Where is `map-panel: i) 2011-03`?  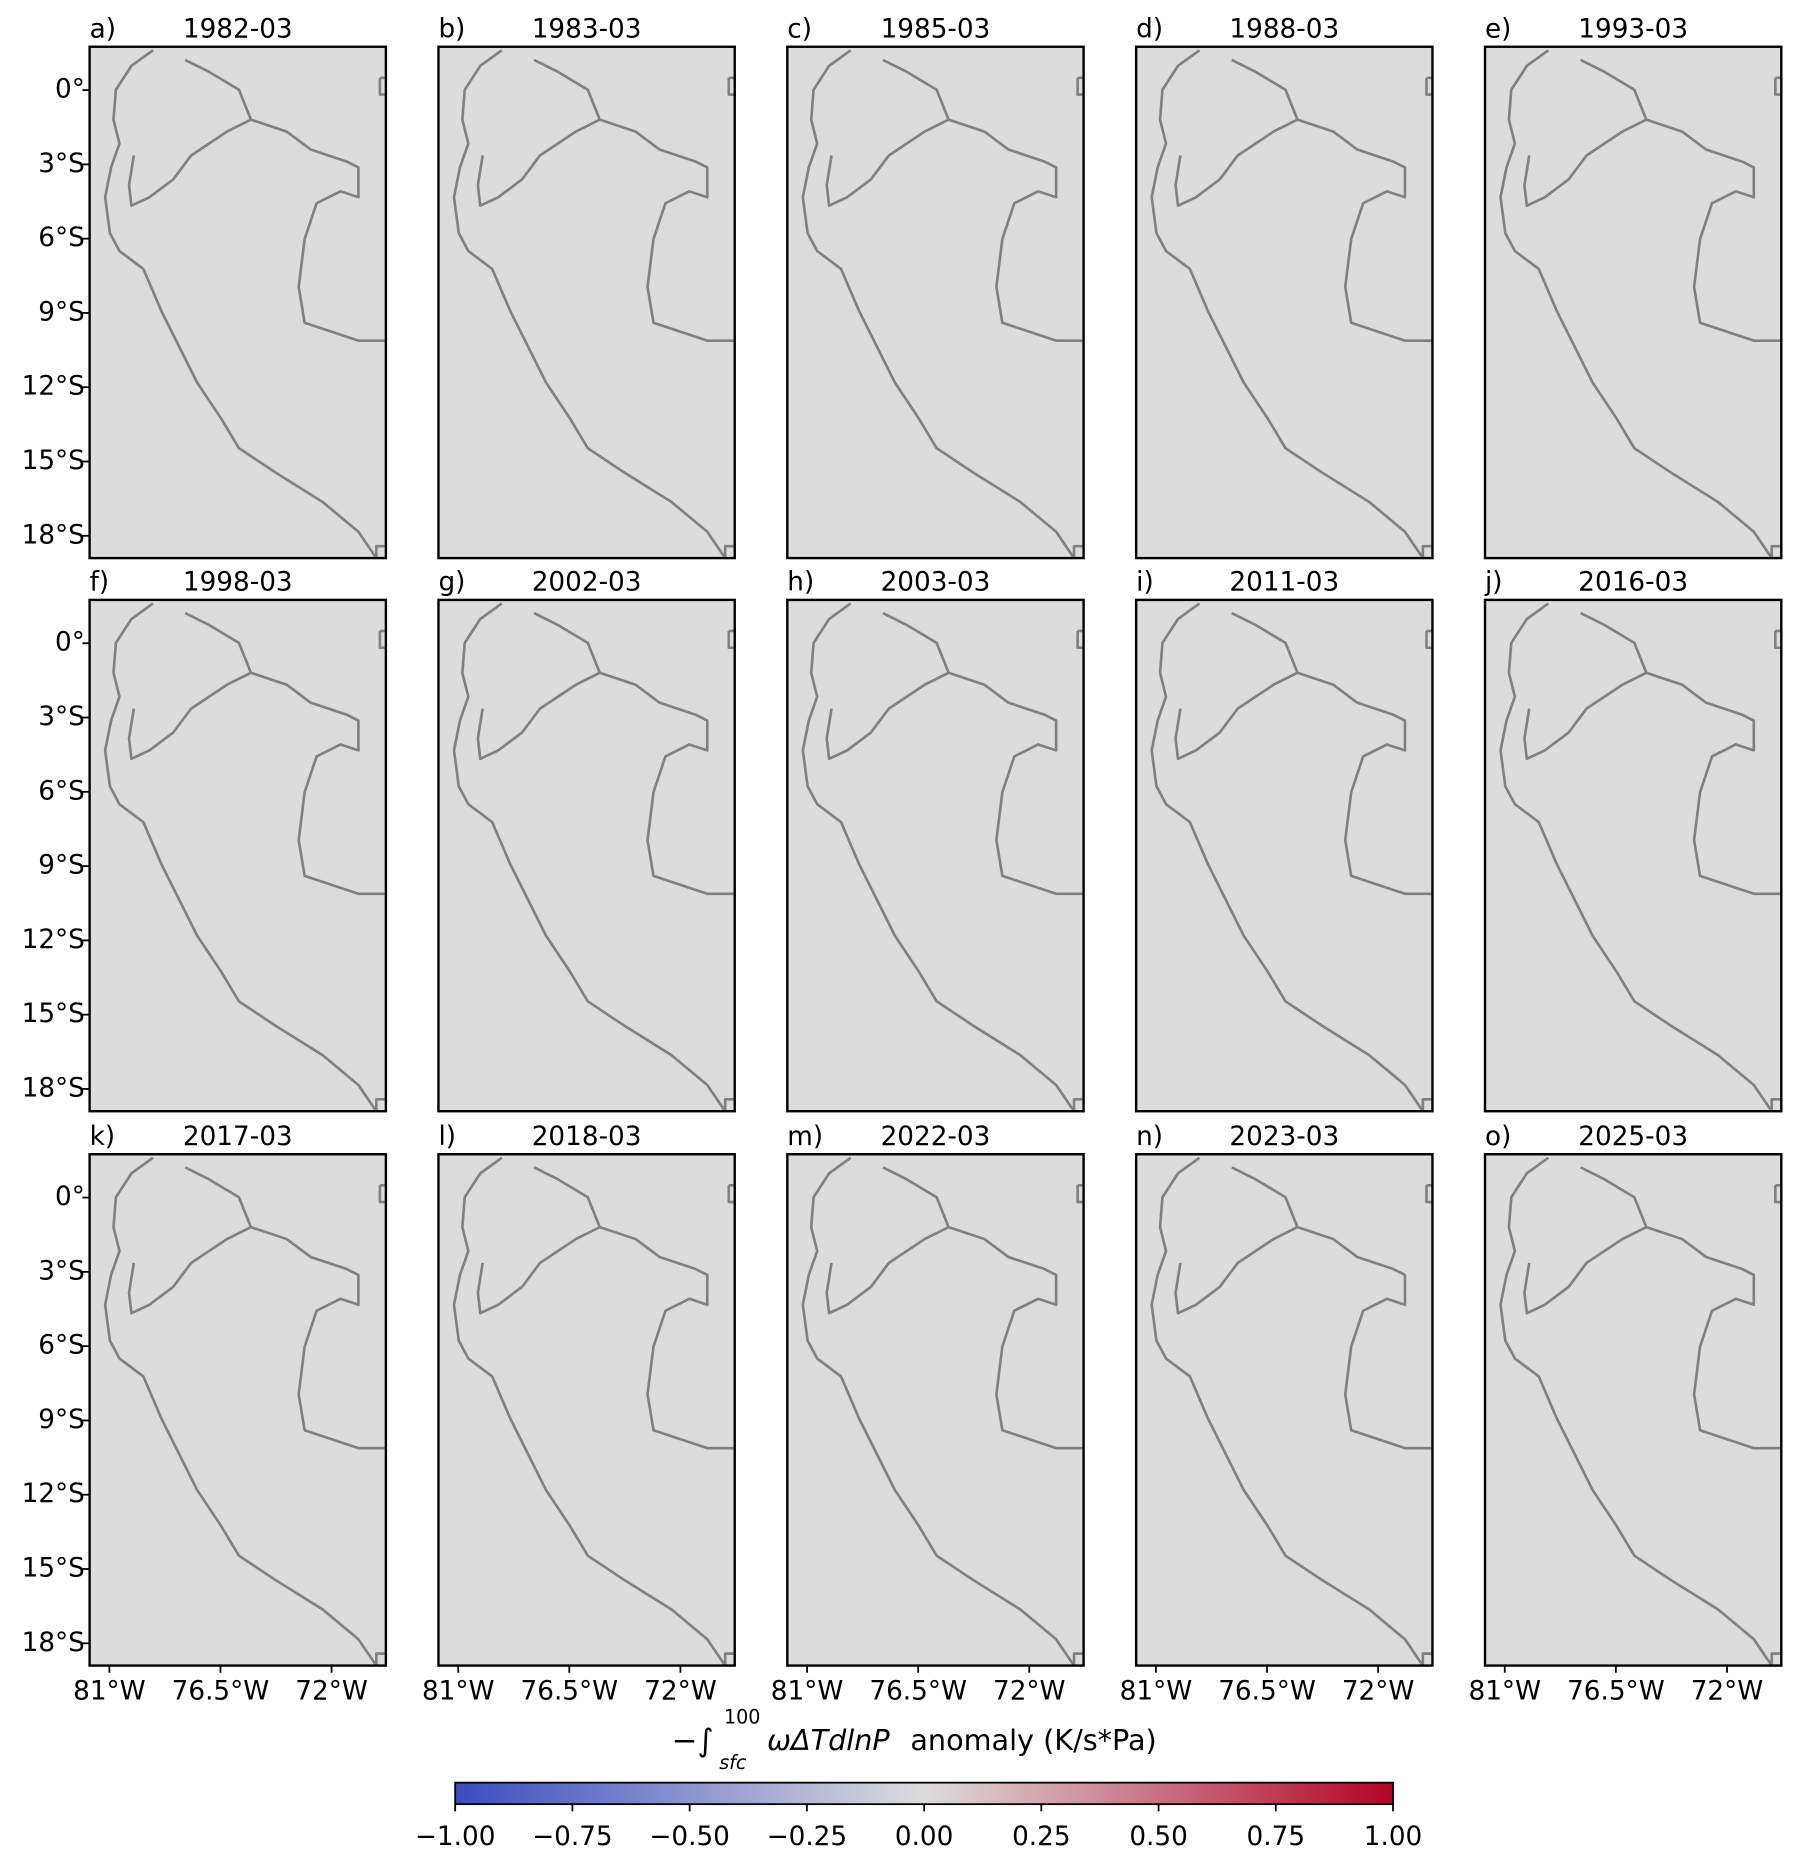 map-panel: i) 2011-03 is located at coordinates (1284, 840).